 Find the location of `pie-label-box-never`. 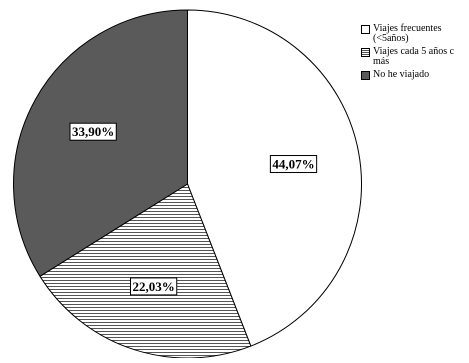

pie-label-box-never is located at coordinates (93, 131).